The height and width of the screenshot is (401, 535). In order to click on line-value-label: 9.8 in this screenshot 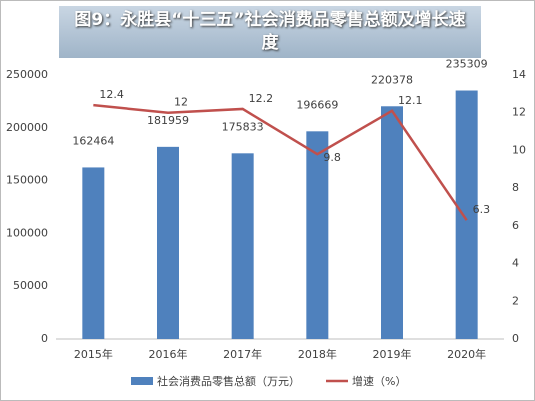, I will do `click(332, 157)`.